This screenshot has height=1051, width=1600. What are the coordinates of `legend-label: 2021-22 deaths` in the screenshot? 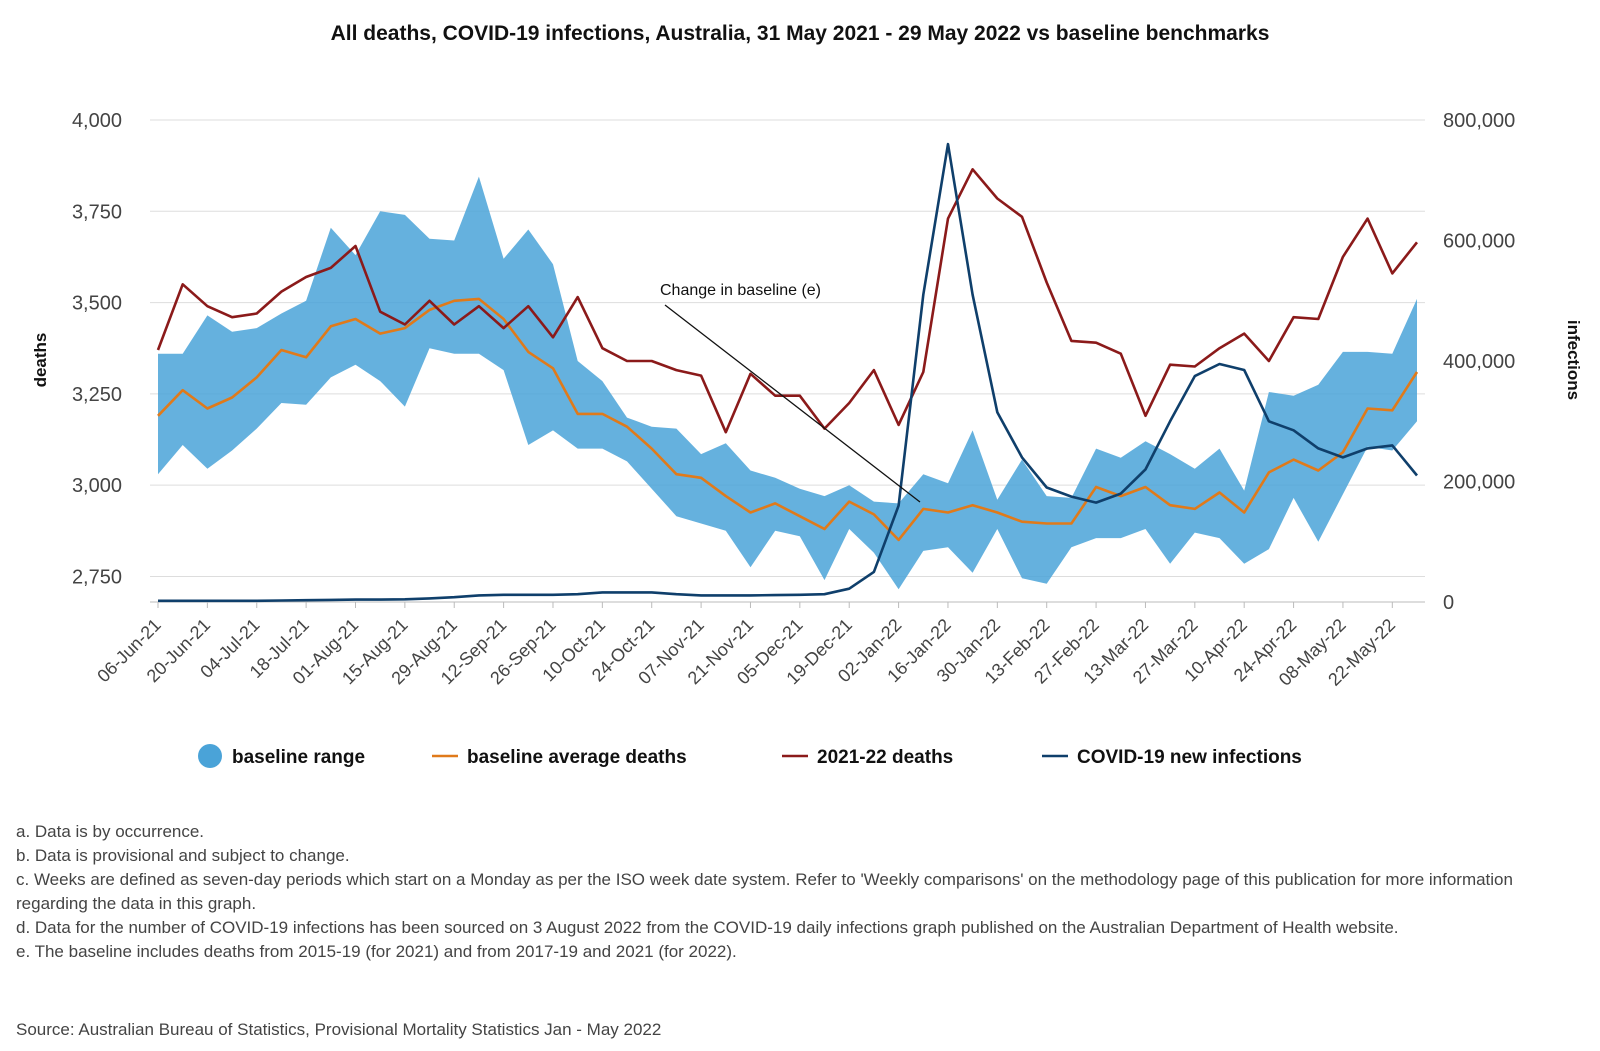 It's located at (885, 757).